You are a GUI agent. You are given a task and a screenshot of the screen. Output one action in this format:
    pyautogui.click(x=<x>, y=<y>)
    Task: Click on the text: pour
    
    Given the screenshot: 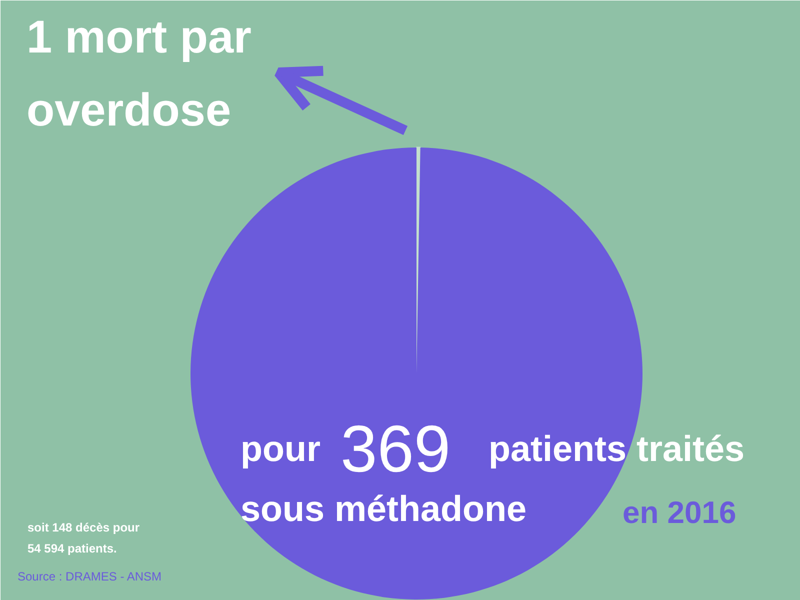 What is the action you would take?
    pyautogui.click(x=280, y=448)
    